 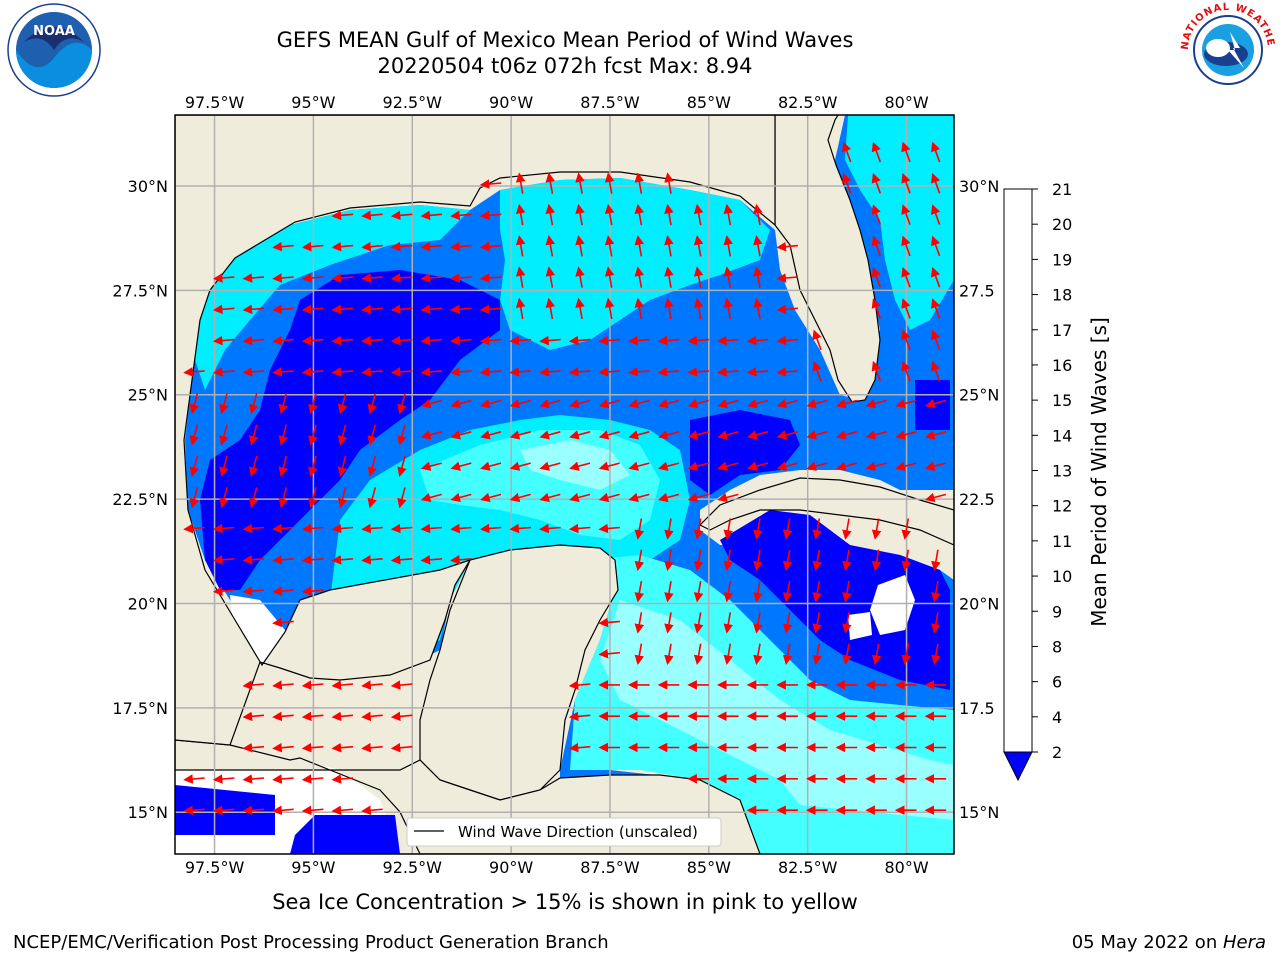 I want to click on chart-subtitle: 20220504 t06z 072h fcst Max: 8.94, so click(x=565, y=66).